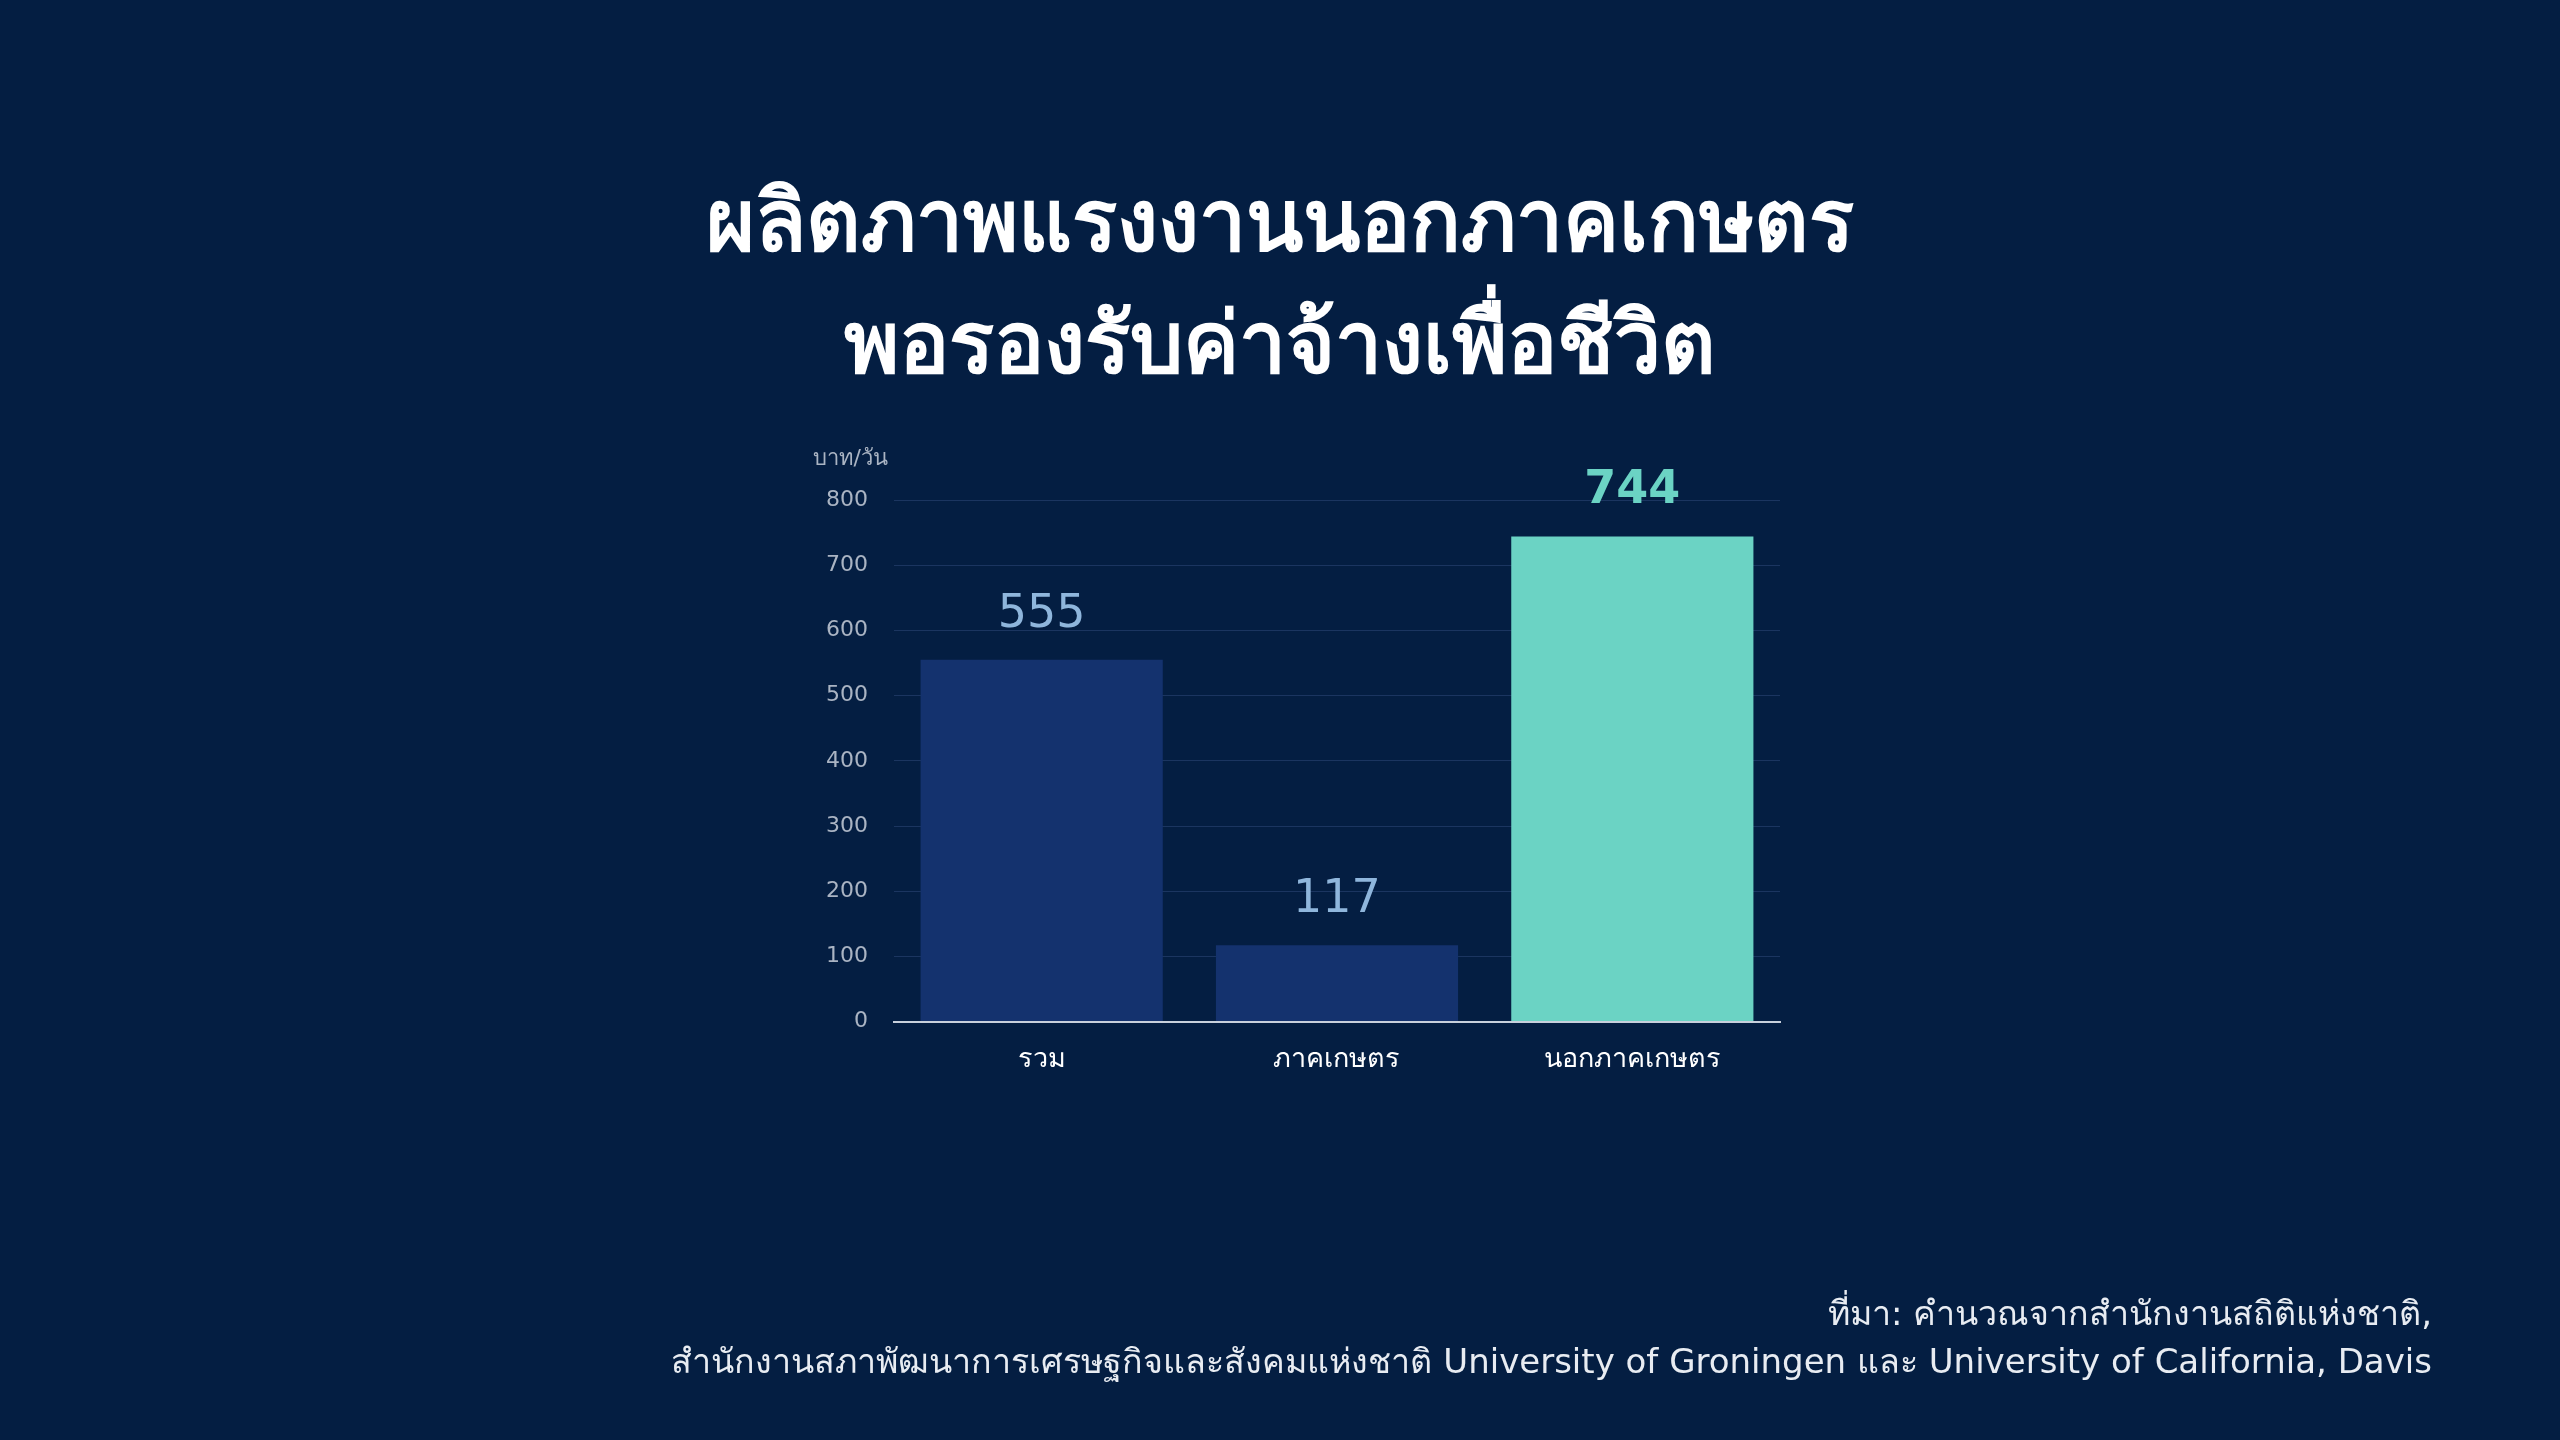 The image size is (2560, 1440). Describe the element at coordinates (1041, 1057) in the screenshot. I see `x-tick-label: รวม` at that location.